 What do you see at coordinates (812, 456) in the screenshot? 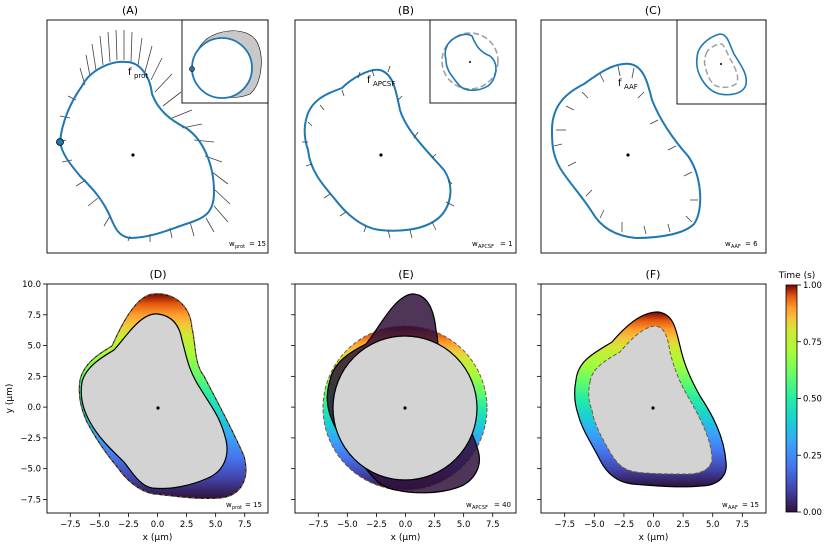
I see `colorbar-tick-label: 0.25` at bounding box center [812, 456].